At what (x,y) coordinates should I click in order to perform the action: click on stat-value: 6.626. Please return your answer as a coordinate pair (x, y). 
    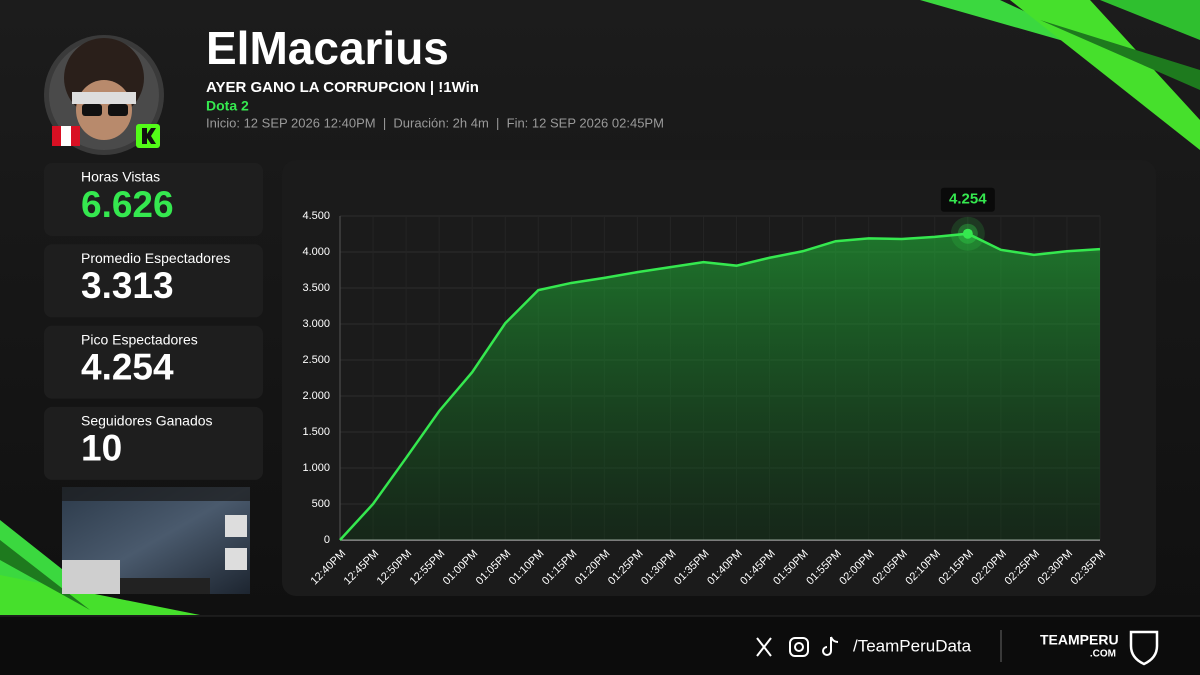
    Looking at the image, I should click on (127, 204).